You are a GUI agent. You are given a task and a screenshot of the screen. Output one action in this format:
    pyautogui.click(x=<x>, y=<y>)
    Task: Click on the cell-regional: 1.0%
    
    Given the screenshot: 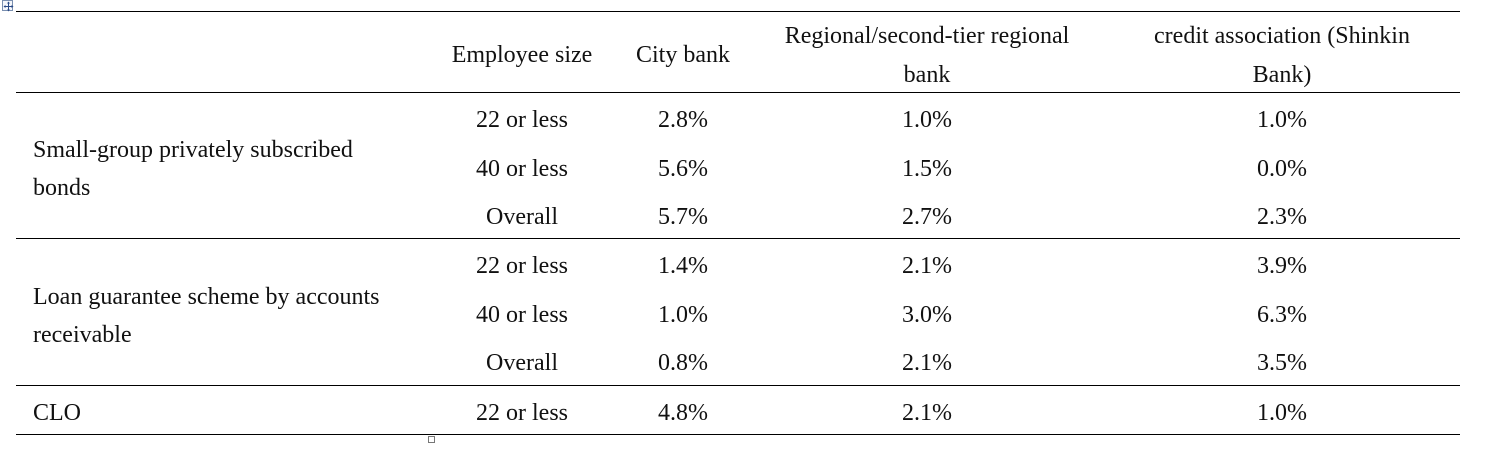 What is the action you would take?
    pyautogui.click(x=927, y=120)
    